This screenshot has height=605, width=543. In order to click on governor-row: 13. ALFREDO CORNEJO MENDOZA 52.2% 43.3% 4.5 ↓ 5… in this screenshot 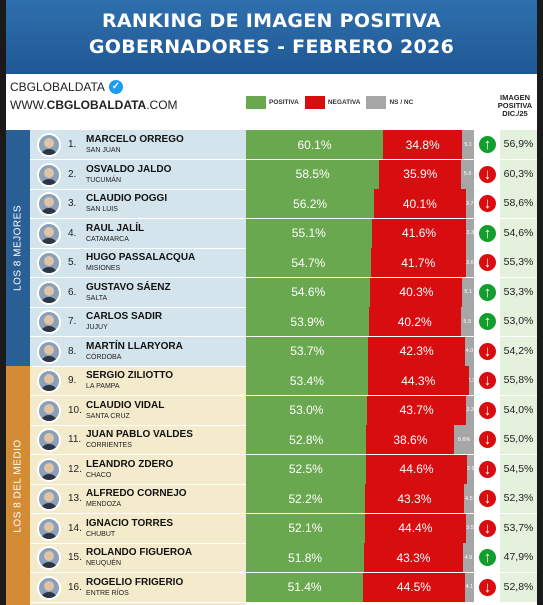, I will do `click(283, 499)`.